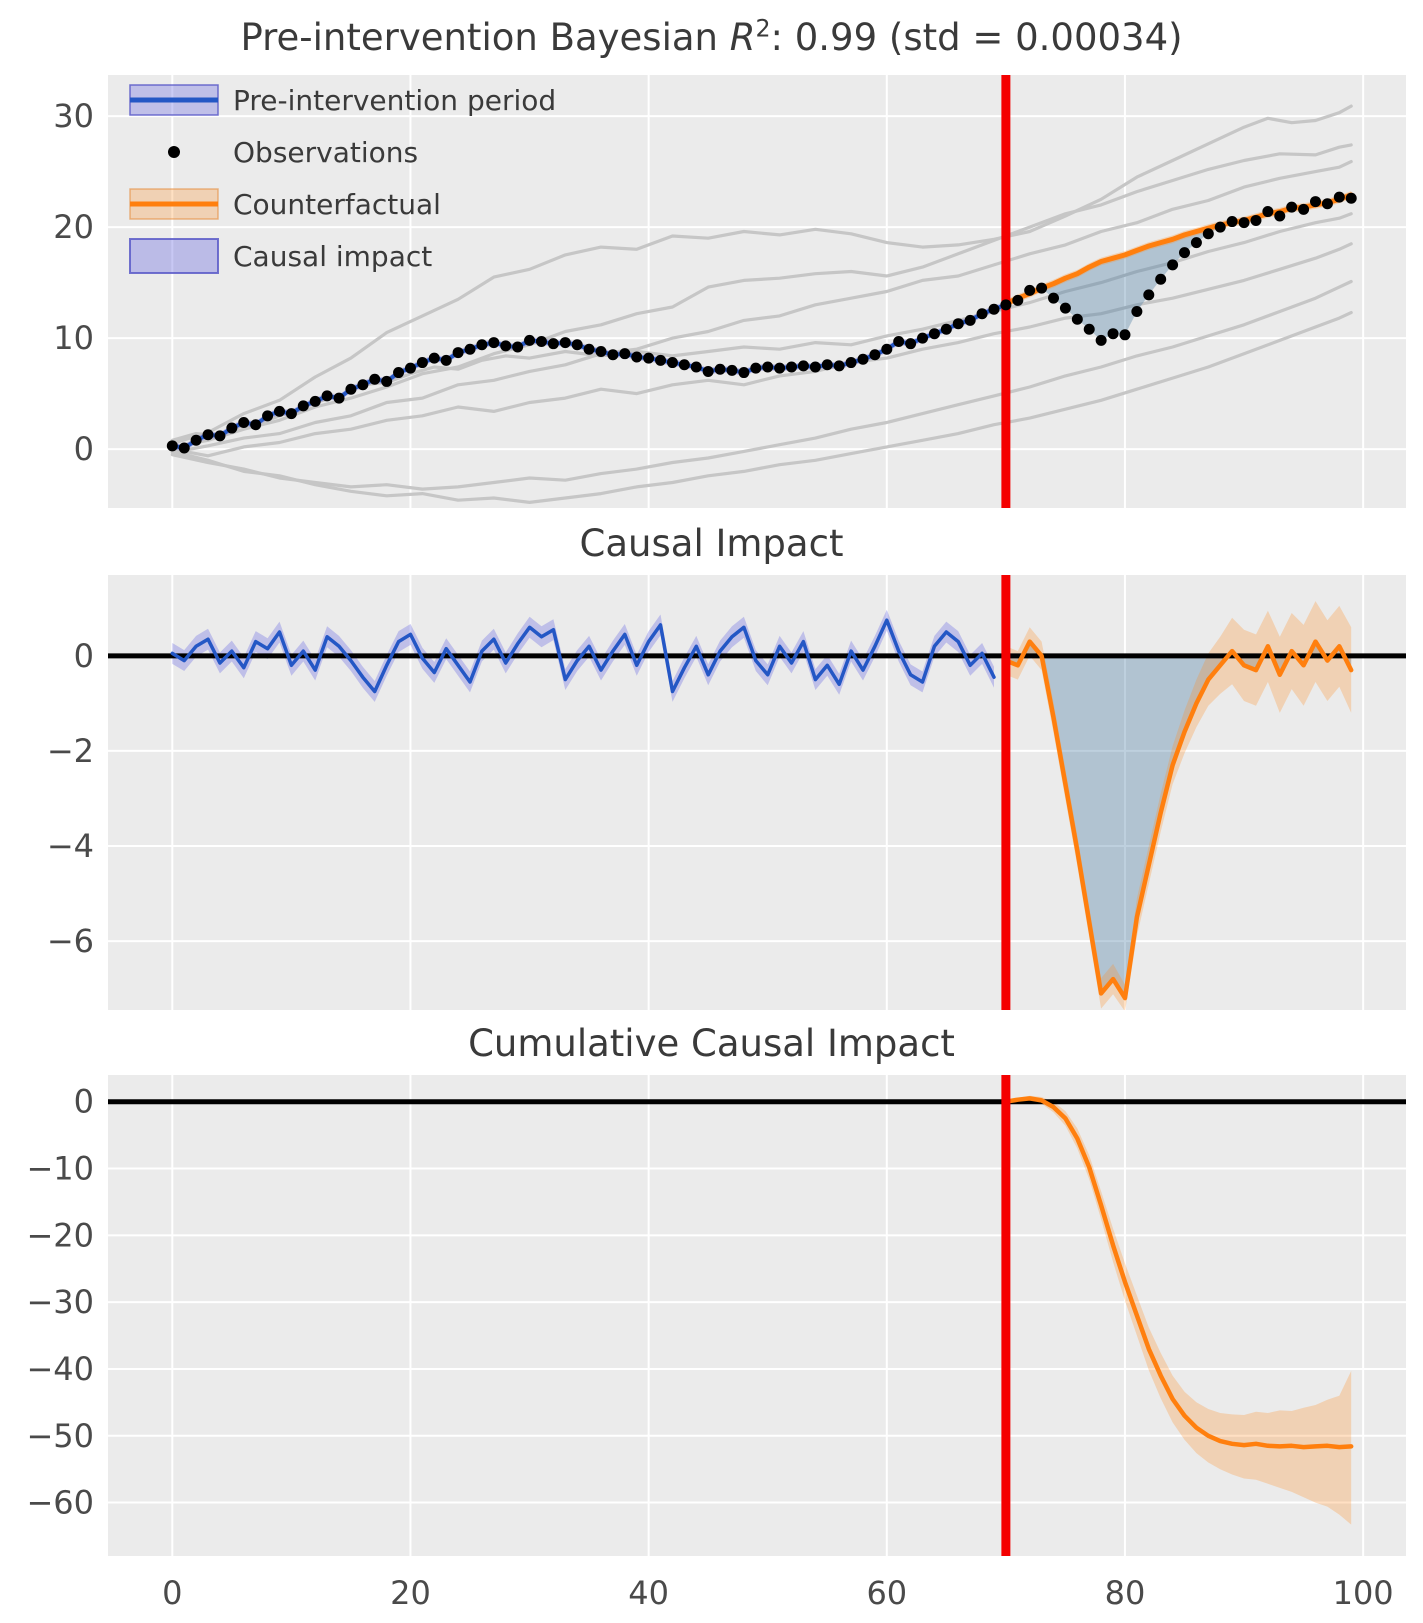  I want to click on post-impact-line, so click(1178, 820).